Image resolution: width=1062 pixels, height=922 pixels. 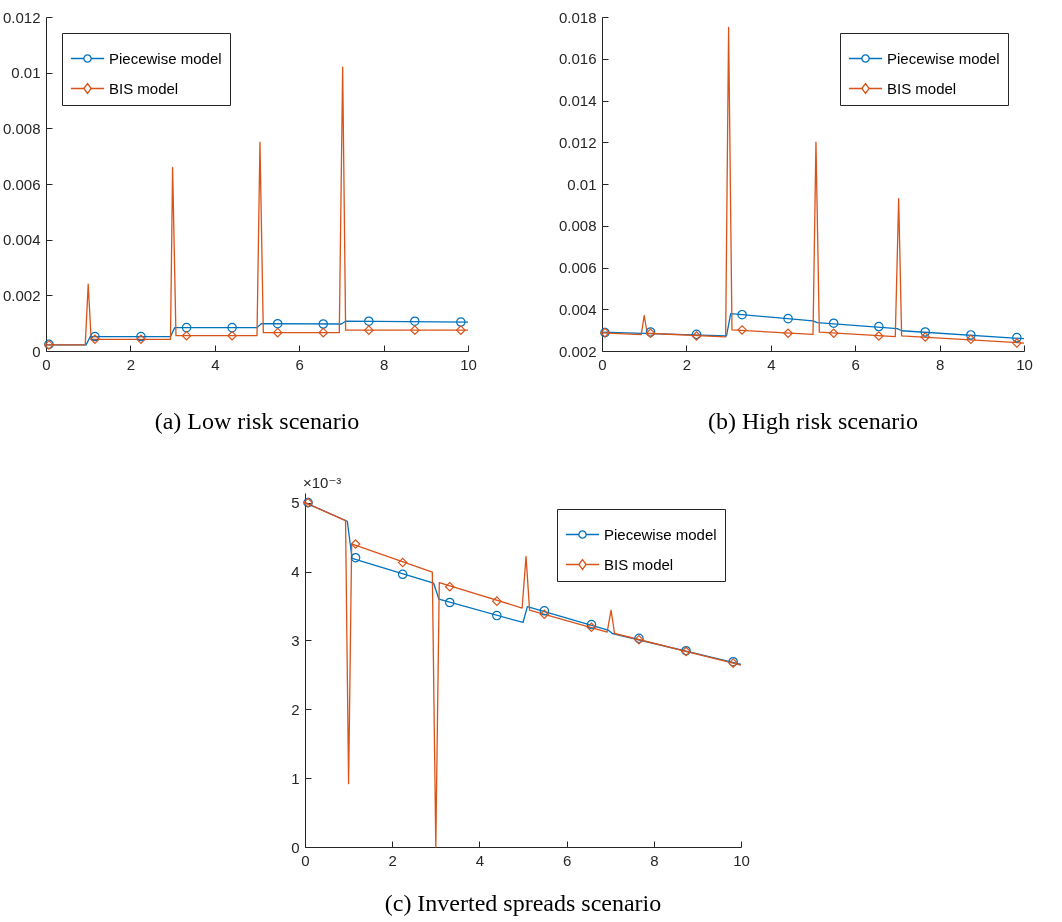 What do you see at coordinates (295, 640) in the screenshot?
I see `y-tick-label: 3` at bounding box center [295, 640].